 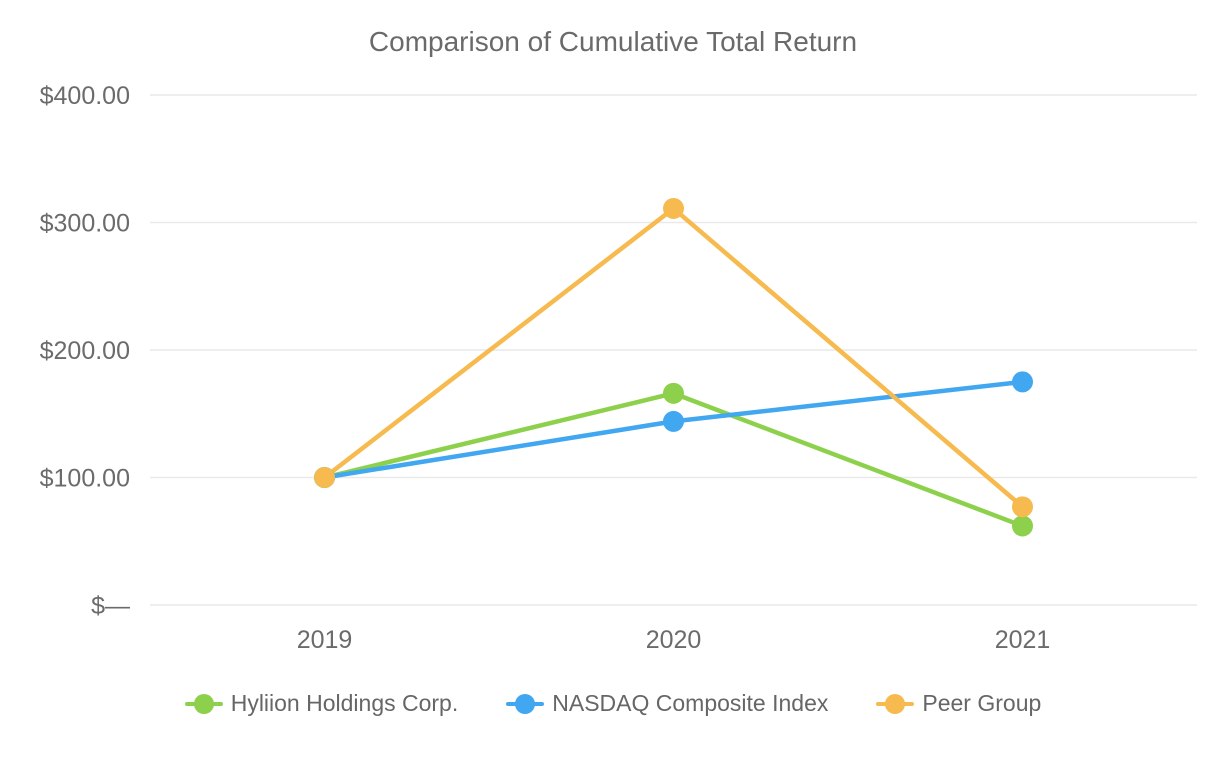 I want to click on y-axis-tick-label: $200.00, so click(x=85, y=351).